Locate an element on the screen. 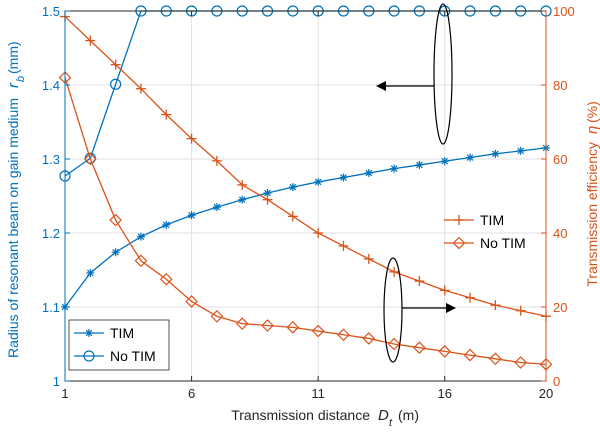 This screenshot has width=600, height=441. y-left-axis-label: Radius of resonant beam on gain medium is located at coordinates (13, 228).